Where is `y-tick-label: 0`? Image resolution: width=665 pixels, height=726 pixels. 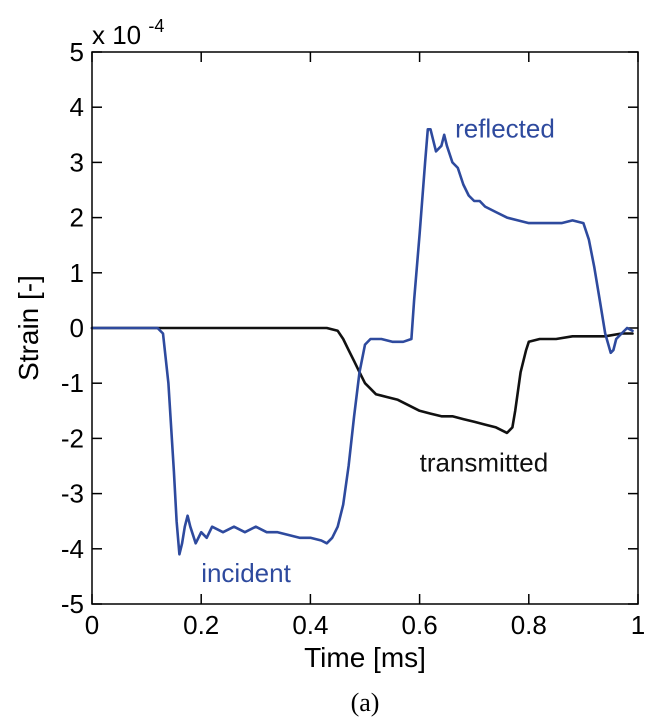
y-tick-label: 0 is located at coordinates (77, 328).